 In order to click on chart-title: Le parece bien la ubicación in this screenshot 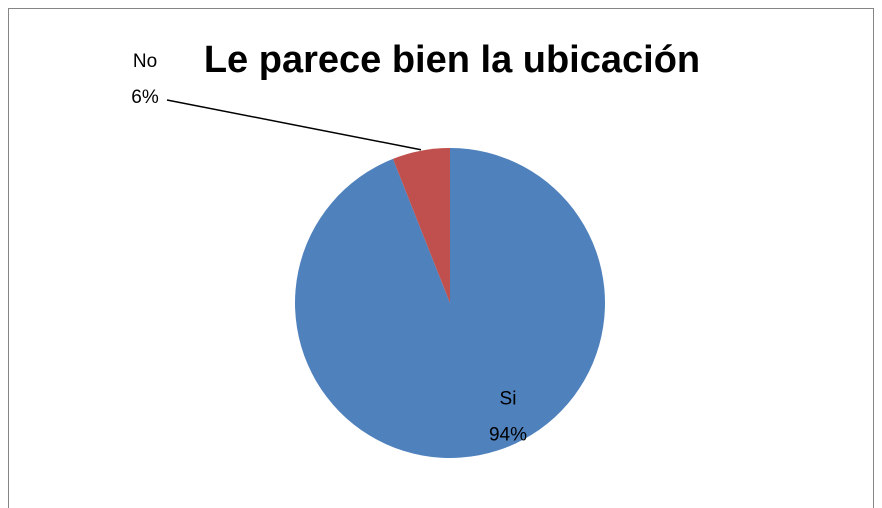, I will do `click(452, 60)`.